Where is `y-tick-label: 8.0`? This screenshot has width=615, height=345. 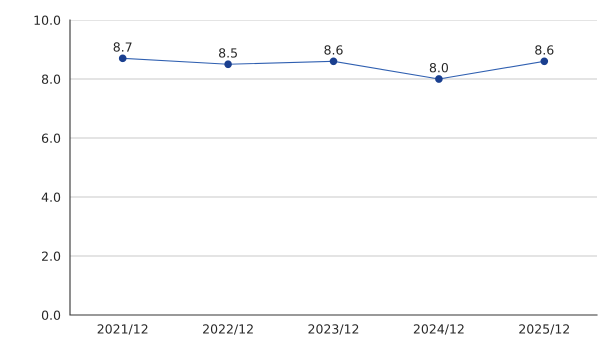 y-tick-label: 8.0 is located at coordinates (51, 79).